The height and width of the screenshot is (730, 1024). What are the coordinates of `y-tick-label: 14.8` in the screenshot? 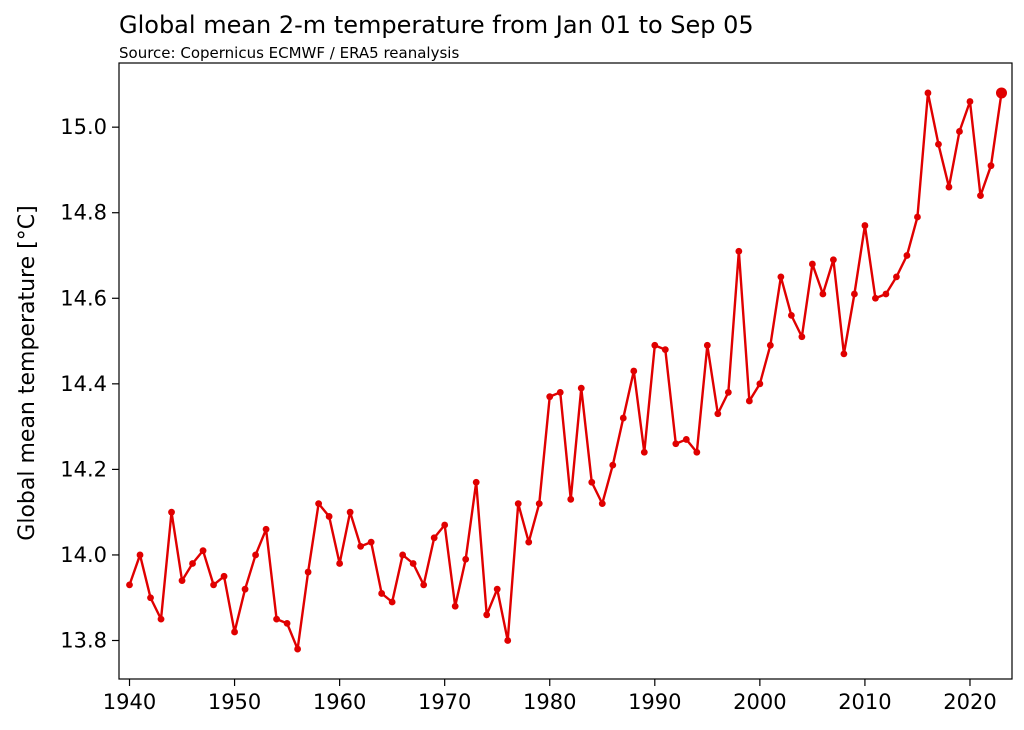 It's located at (83, 213).